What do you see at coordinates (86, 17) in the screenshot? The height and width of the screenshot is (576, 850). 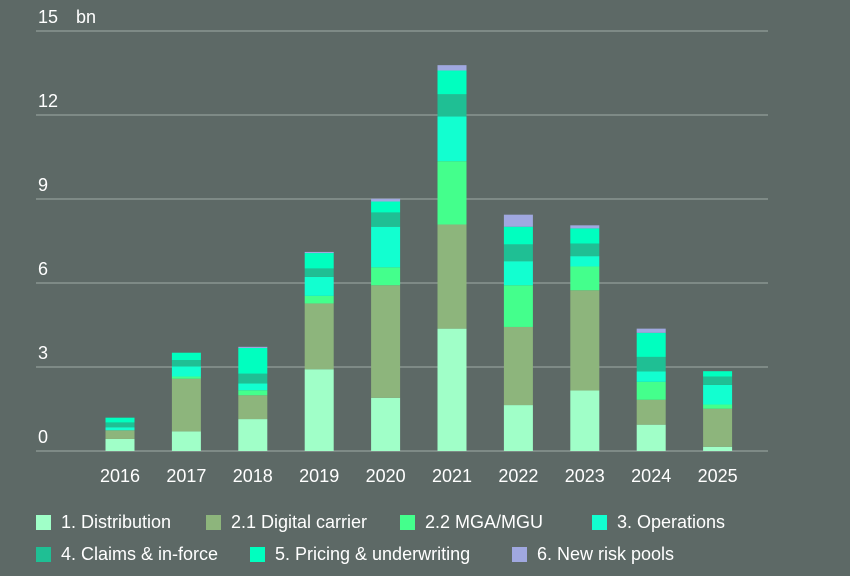 I see `unit-label: bn` at bounding box center [86, 17].